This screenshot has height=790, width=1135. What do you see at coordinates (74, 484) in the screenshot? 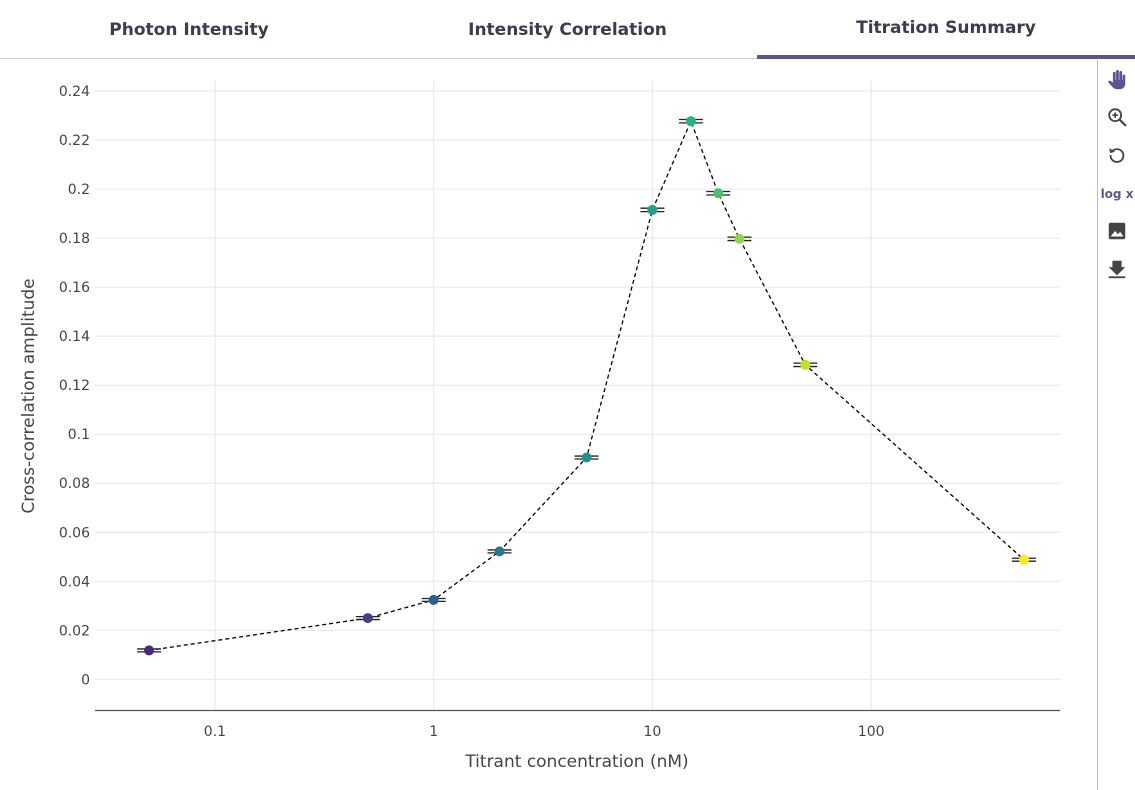
I see `y-tick-label: 0.08` at bounding box center [74, 484].